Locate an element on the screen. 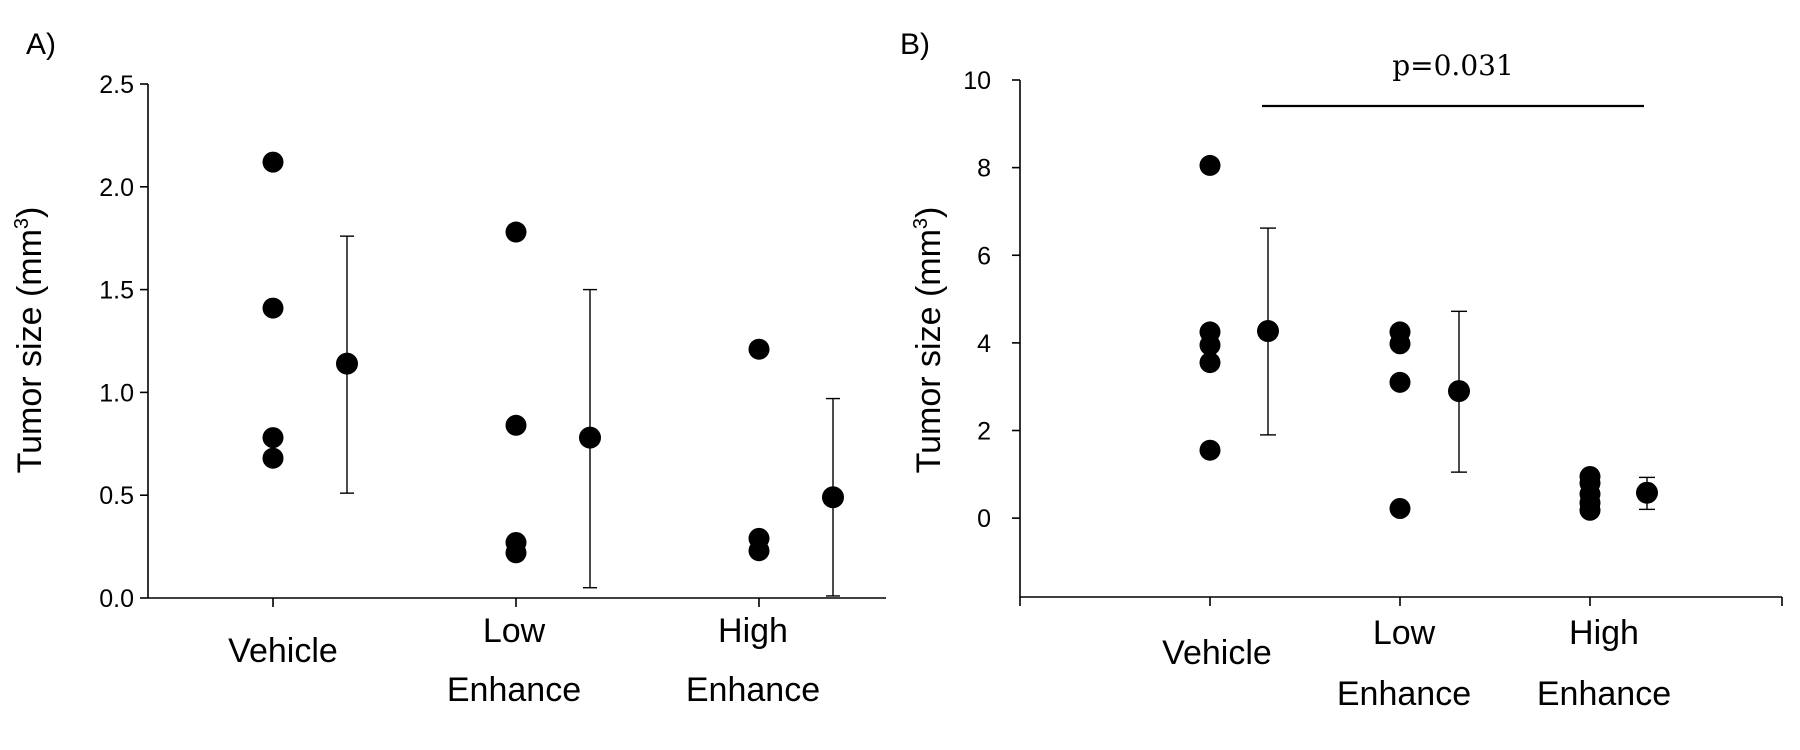 The width and height of the screenshot is (1800, 750). panel-a-y-axis-title: Tumor size (mm3) is located at coordinates (30, 340).